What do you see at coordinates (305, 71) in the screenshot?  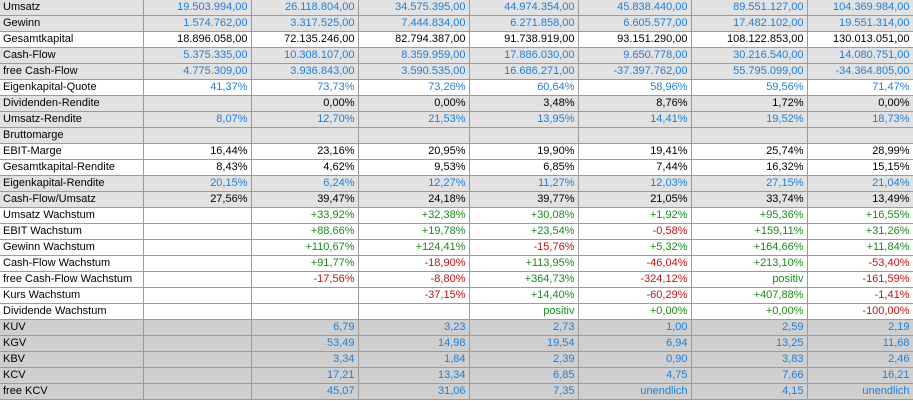 I see `table-cell: 3.936.843,00` at bounding box center [305, 71].